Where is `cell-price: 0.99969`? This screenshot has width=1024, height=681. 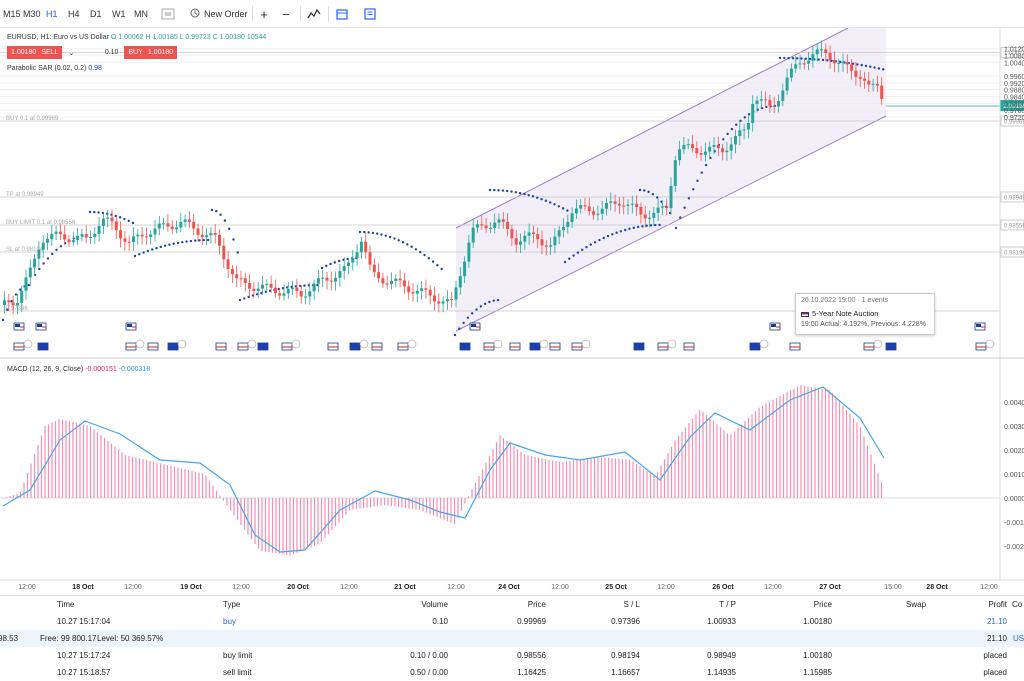
cell-price: 0.99969 is located at coordinates (531, 621).